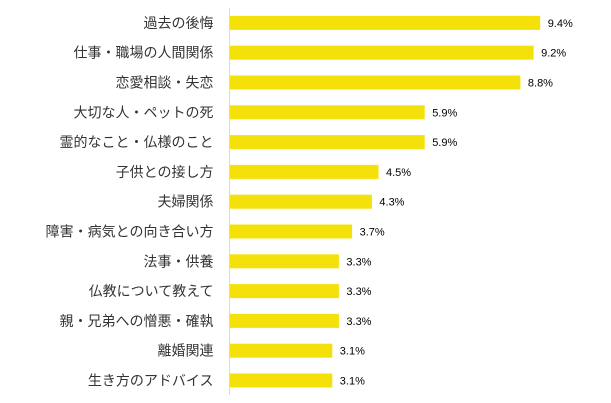  Describe the element at coordinates (144, 54) in the screenshot. I see `category-label: 仕事・職場の人間関係` at that location.